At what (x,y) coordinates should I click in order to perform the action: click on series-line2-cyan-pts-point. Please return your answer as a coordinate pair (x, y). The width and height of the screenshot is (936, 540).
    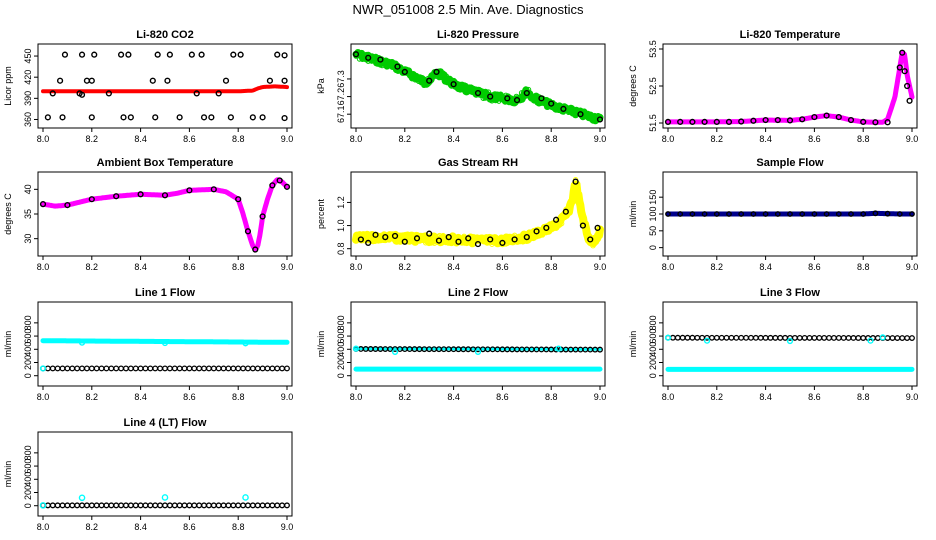
    Looking at the image, I should click on (478, 352).